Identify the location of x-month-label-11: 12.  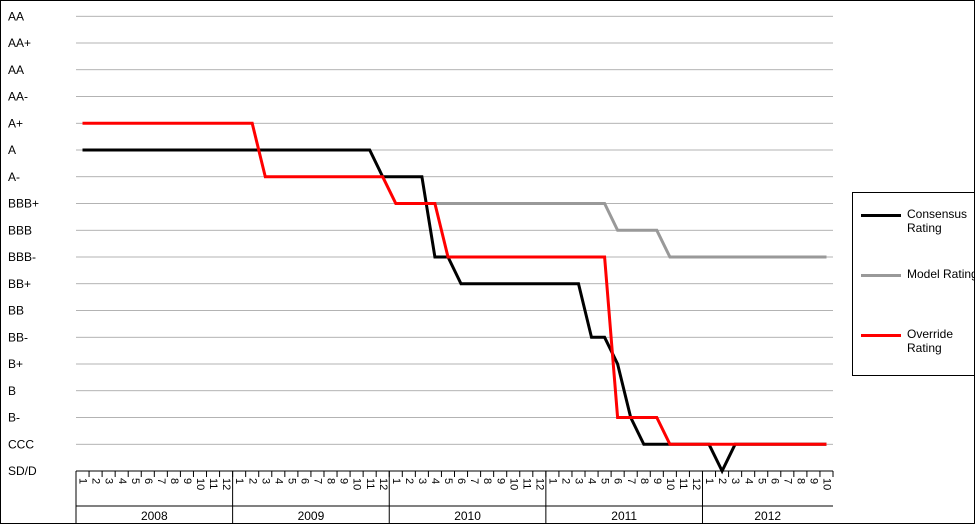
(226, 484).